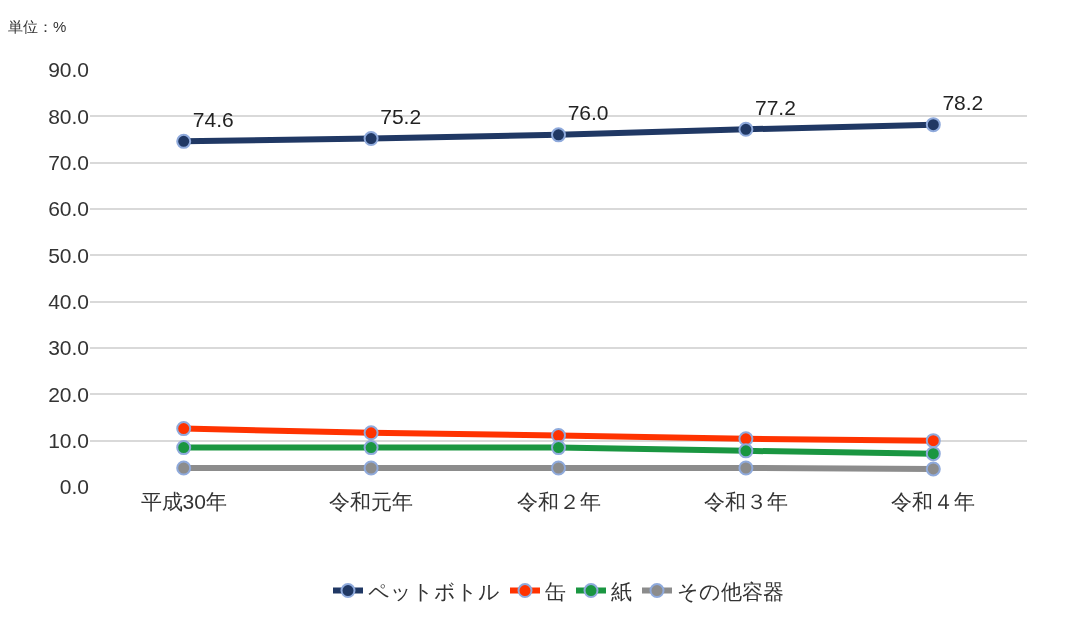 The width and height of the screenshot is (1067, 623). I want to click on y-tick-label: 90.0, so click(68, 70).